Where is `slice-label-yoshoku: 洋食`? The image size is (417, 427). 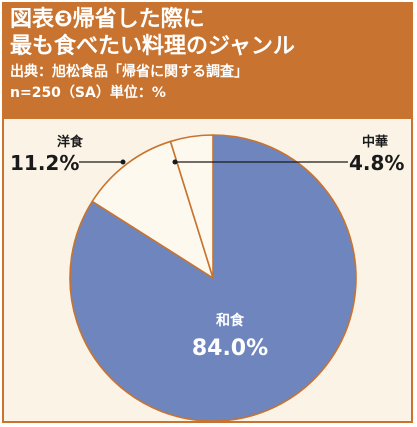 slice-label-yoshoku: 洋食 is located at coordinates (70, 142).